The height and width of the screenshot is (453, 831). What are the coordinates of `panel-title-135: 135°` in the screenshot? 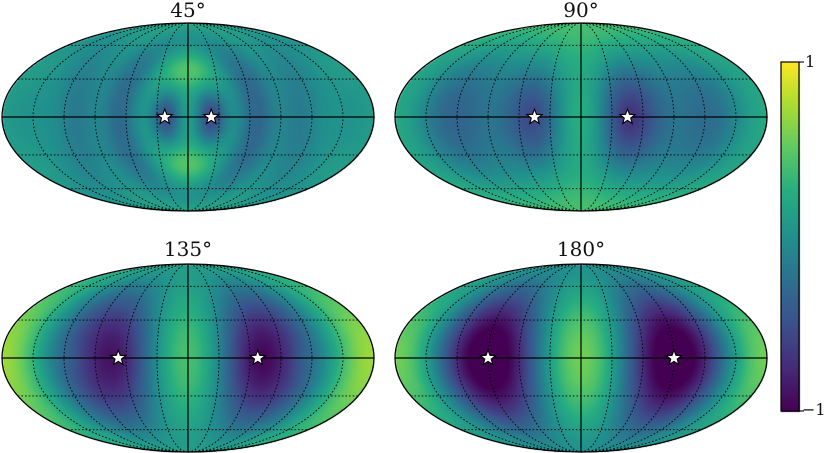 It's located at (188, 249).